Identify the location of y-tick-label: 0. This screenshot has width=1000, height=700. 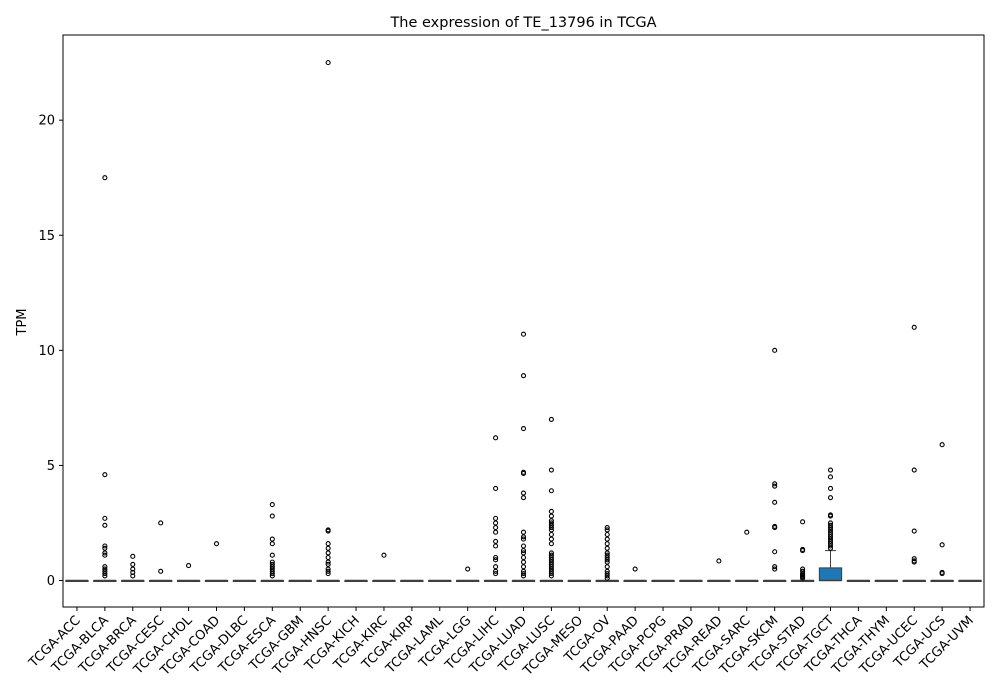
(51, 581).